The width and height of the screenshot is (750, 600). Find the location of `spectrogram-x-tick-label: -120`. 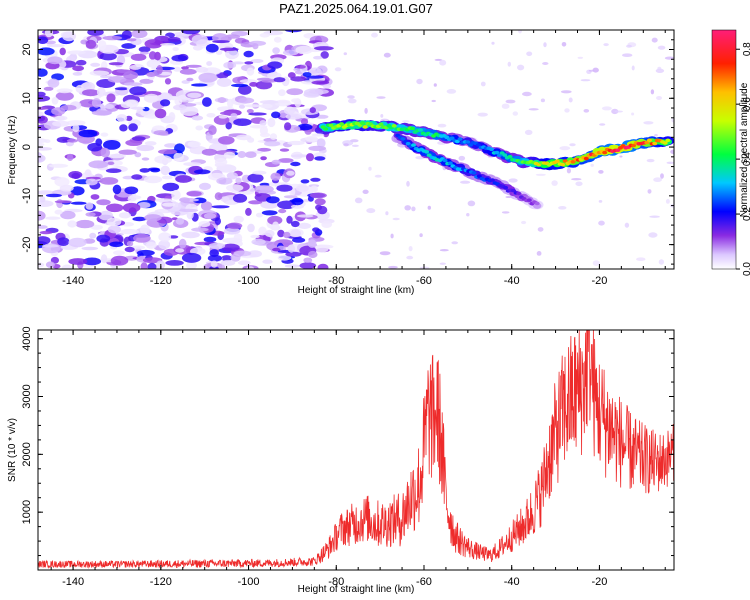

spectrogram-x-tick-label: -120 is located at coordinates (161, 281).